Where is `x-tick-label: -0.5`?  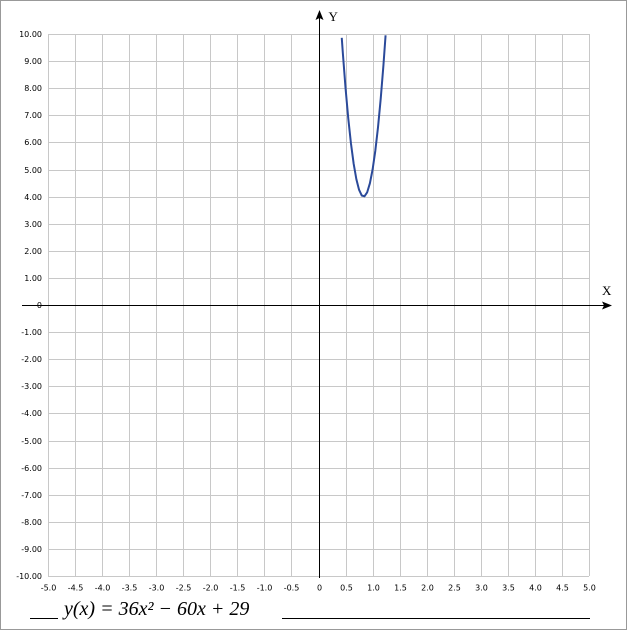 x-tick-label: -0.5 is located at coordinates (292, 588).